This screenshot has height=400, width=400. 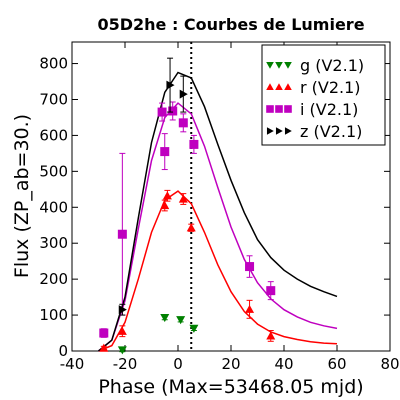 I want to click on legend-label: g (V2.1), so click(x=332, y=65).